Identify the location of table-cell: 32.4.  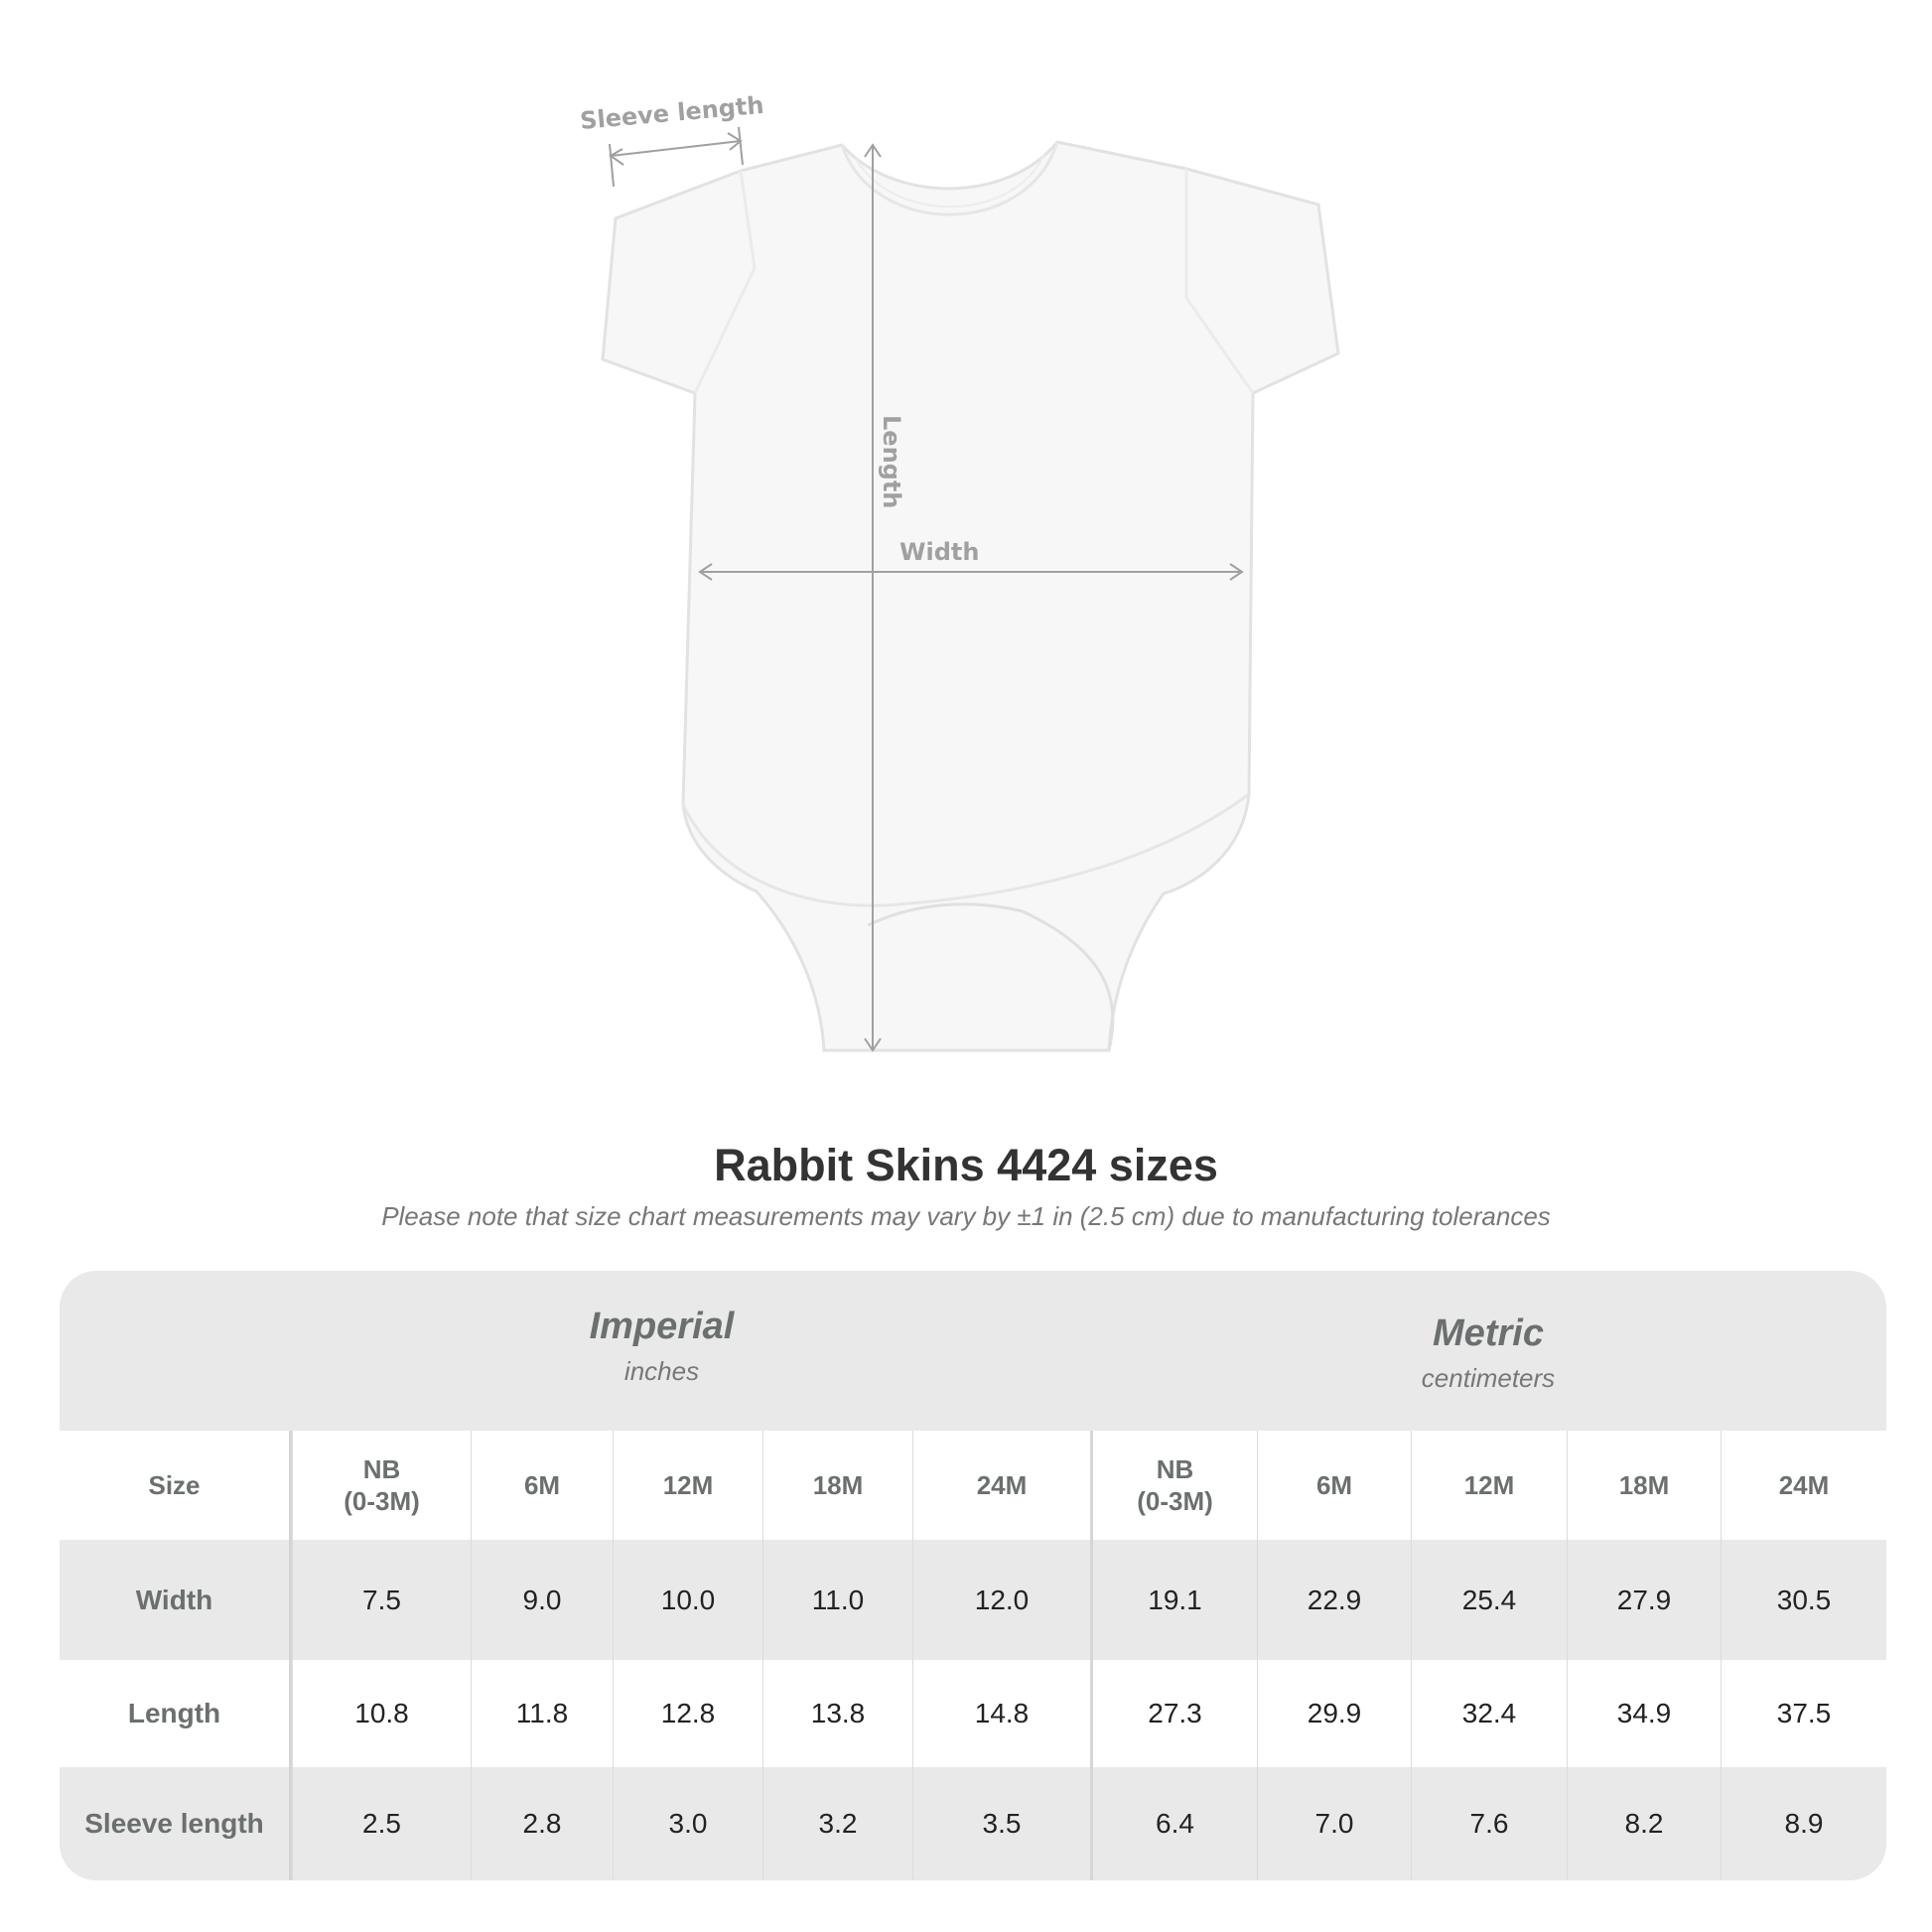
(1489, 1714).